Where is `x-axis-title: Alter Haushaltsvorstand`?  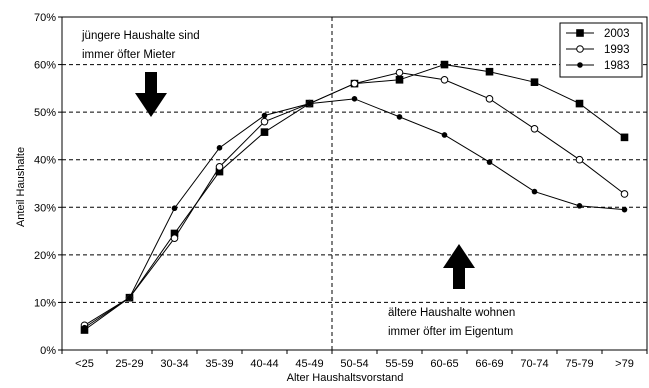
x-axis-title: Alter Haushaltsvorstand is located at coordinates (345, 377).